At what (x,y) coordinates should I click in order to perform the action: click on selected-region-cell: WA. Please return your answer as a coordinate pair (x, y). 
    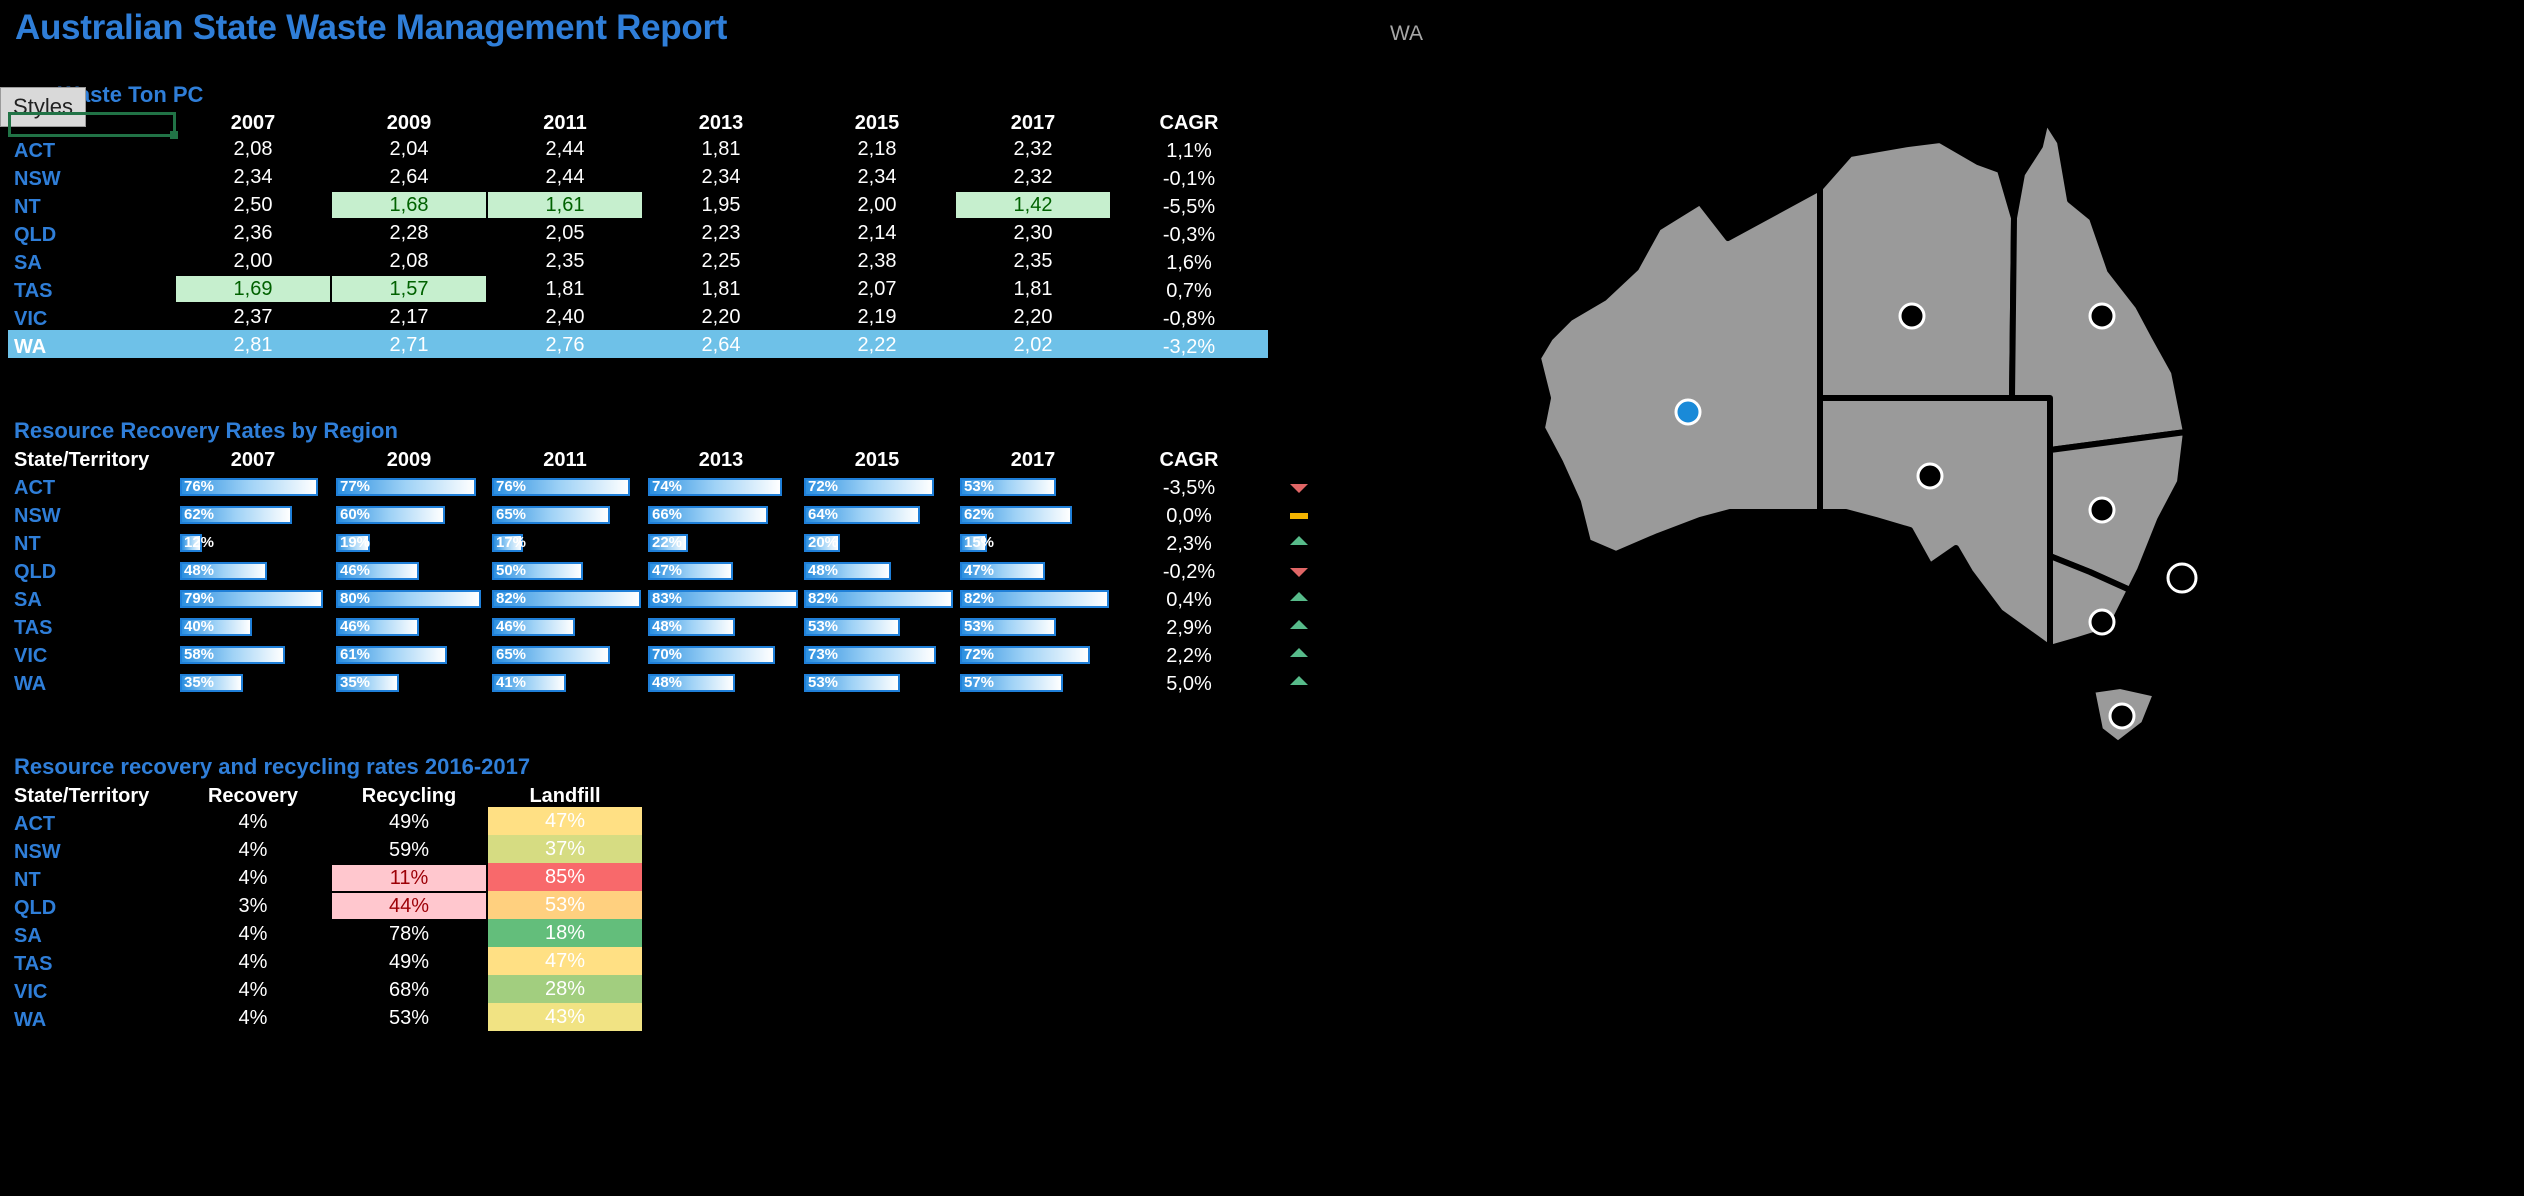
    Looking at the image, I should click on (1407, 33).